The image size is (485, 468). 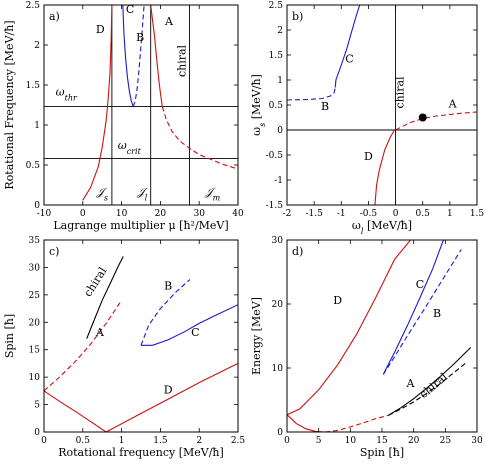 What do you see at coordinates (287, 214) in the screenshot?
I see `x-tick-label: -2` at bounding box center [287, 214].